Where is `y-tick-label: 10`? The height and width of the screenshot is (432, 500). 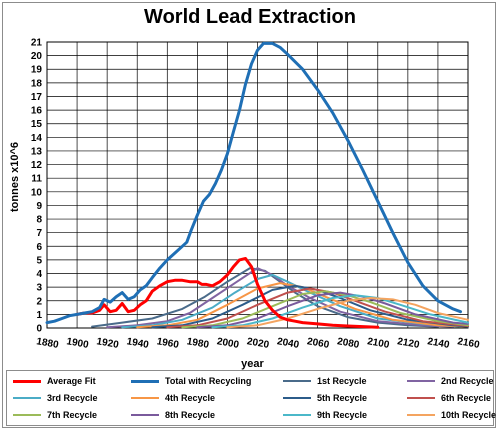 y-tick-label: 10 is located at coordinates (37, 192).